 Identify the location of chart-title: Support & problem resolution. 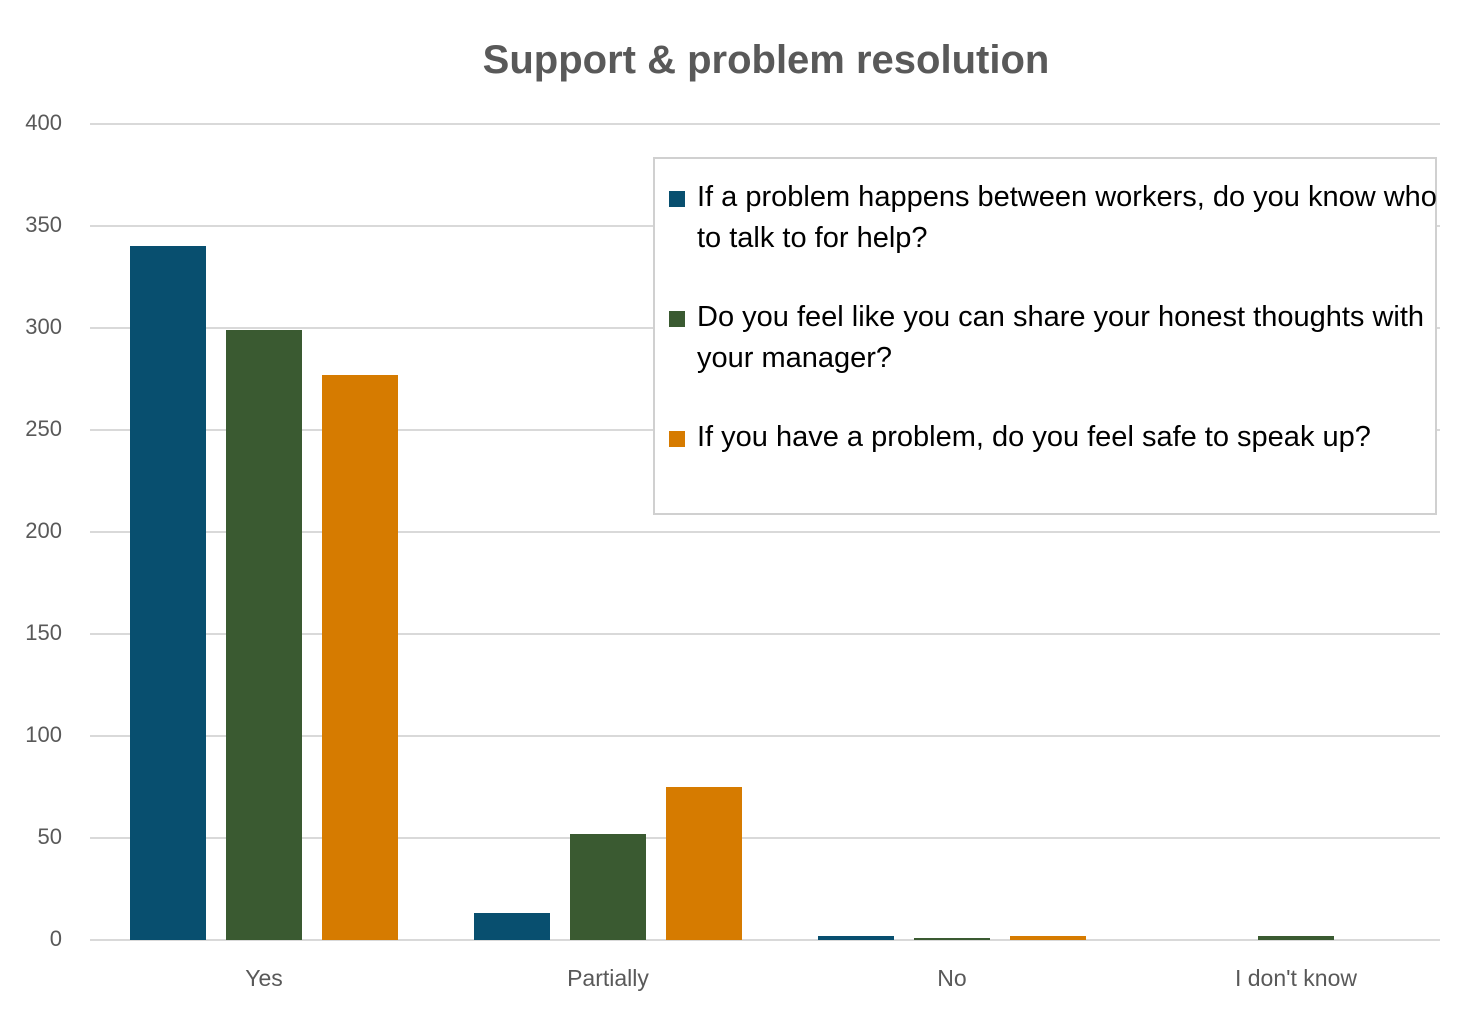
(766, 60).